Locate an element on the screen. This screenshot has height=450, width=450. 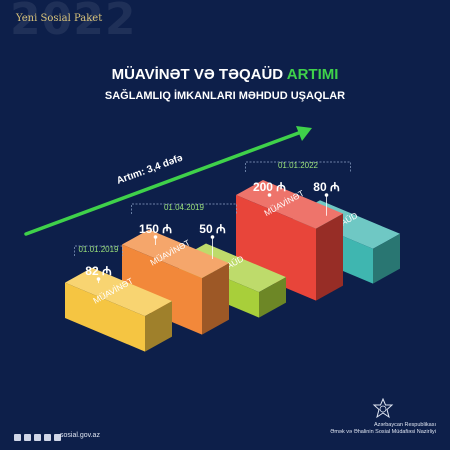
social-icons is located at coordinates (37, 437).